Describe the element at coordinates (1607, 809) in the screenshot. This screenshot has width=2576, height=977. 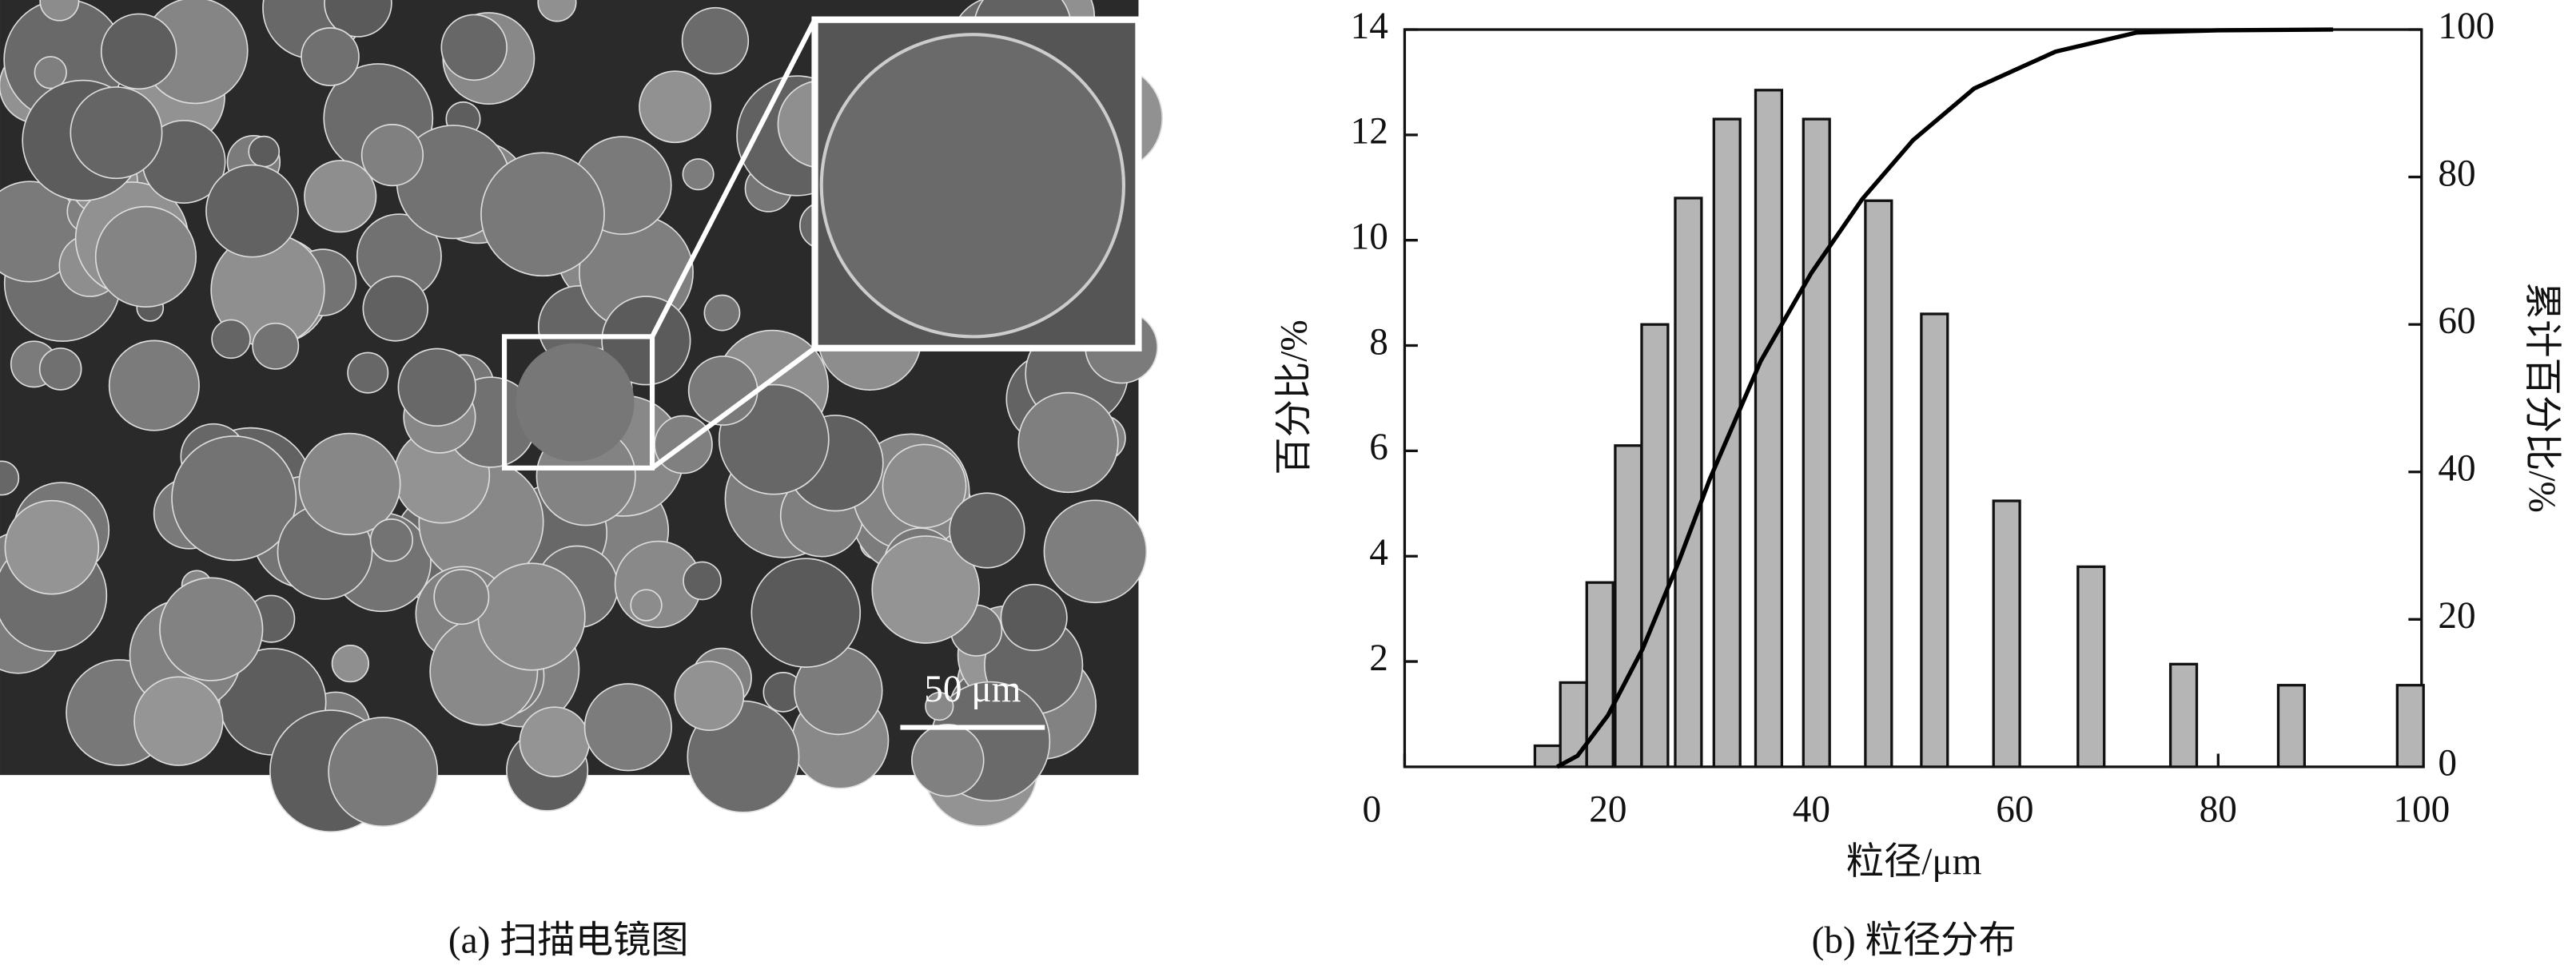
I see `x-tick-label: 20` at that location.